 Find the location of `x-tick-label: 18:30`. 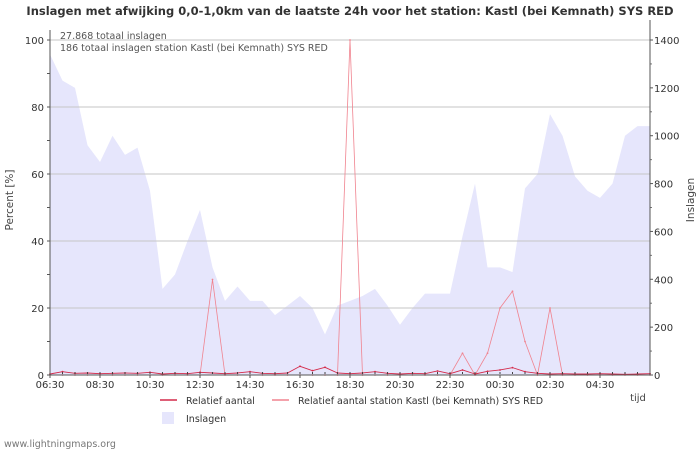

x-tick-label: 18:30 is located at coordinates (350, 385).